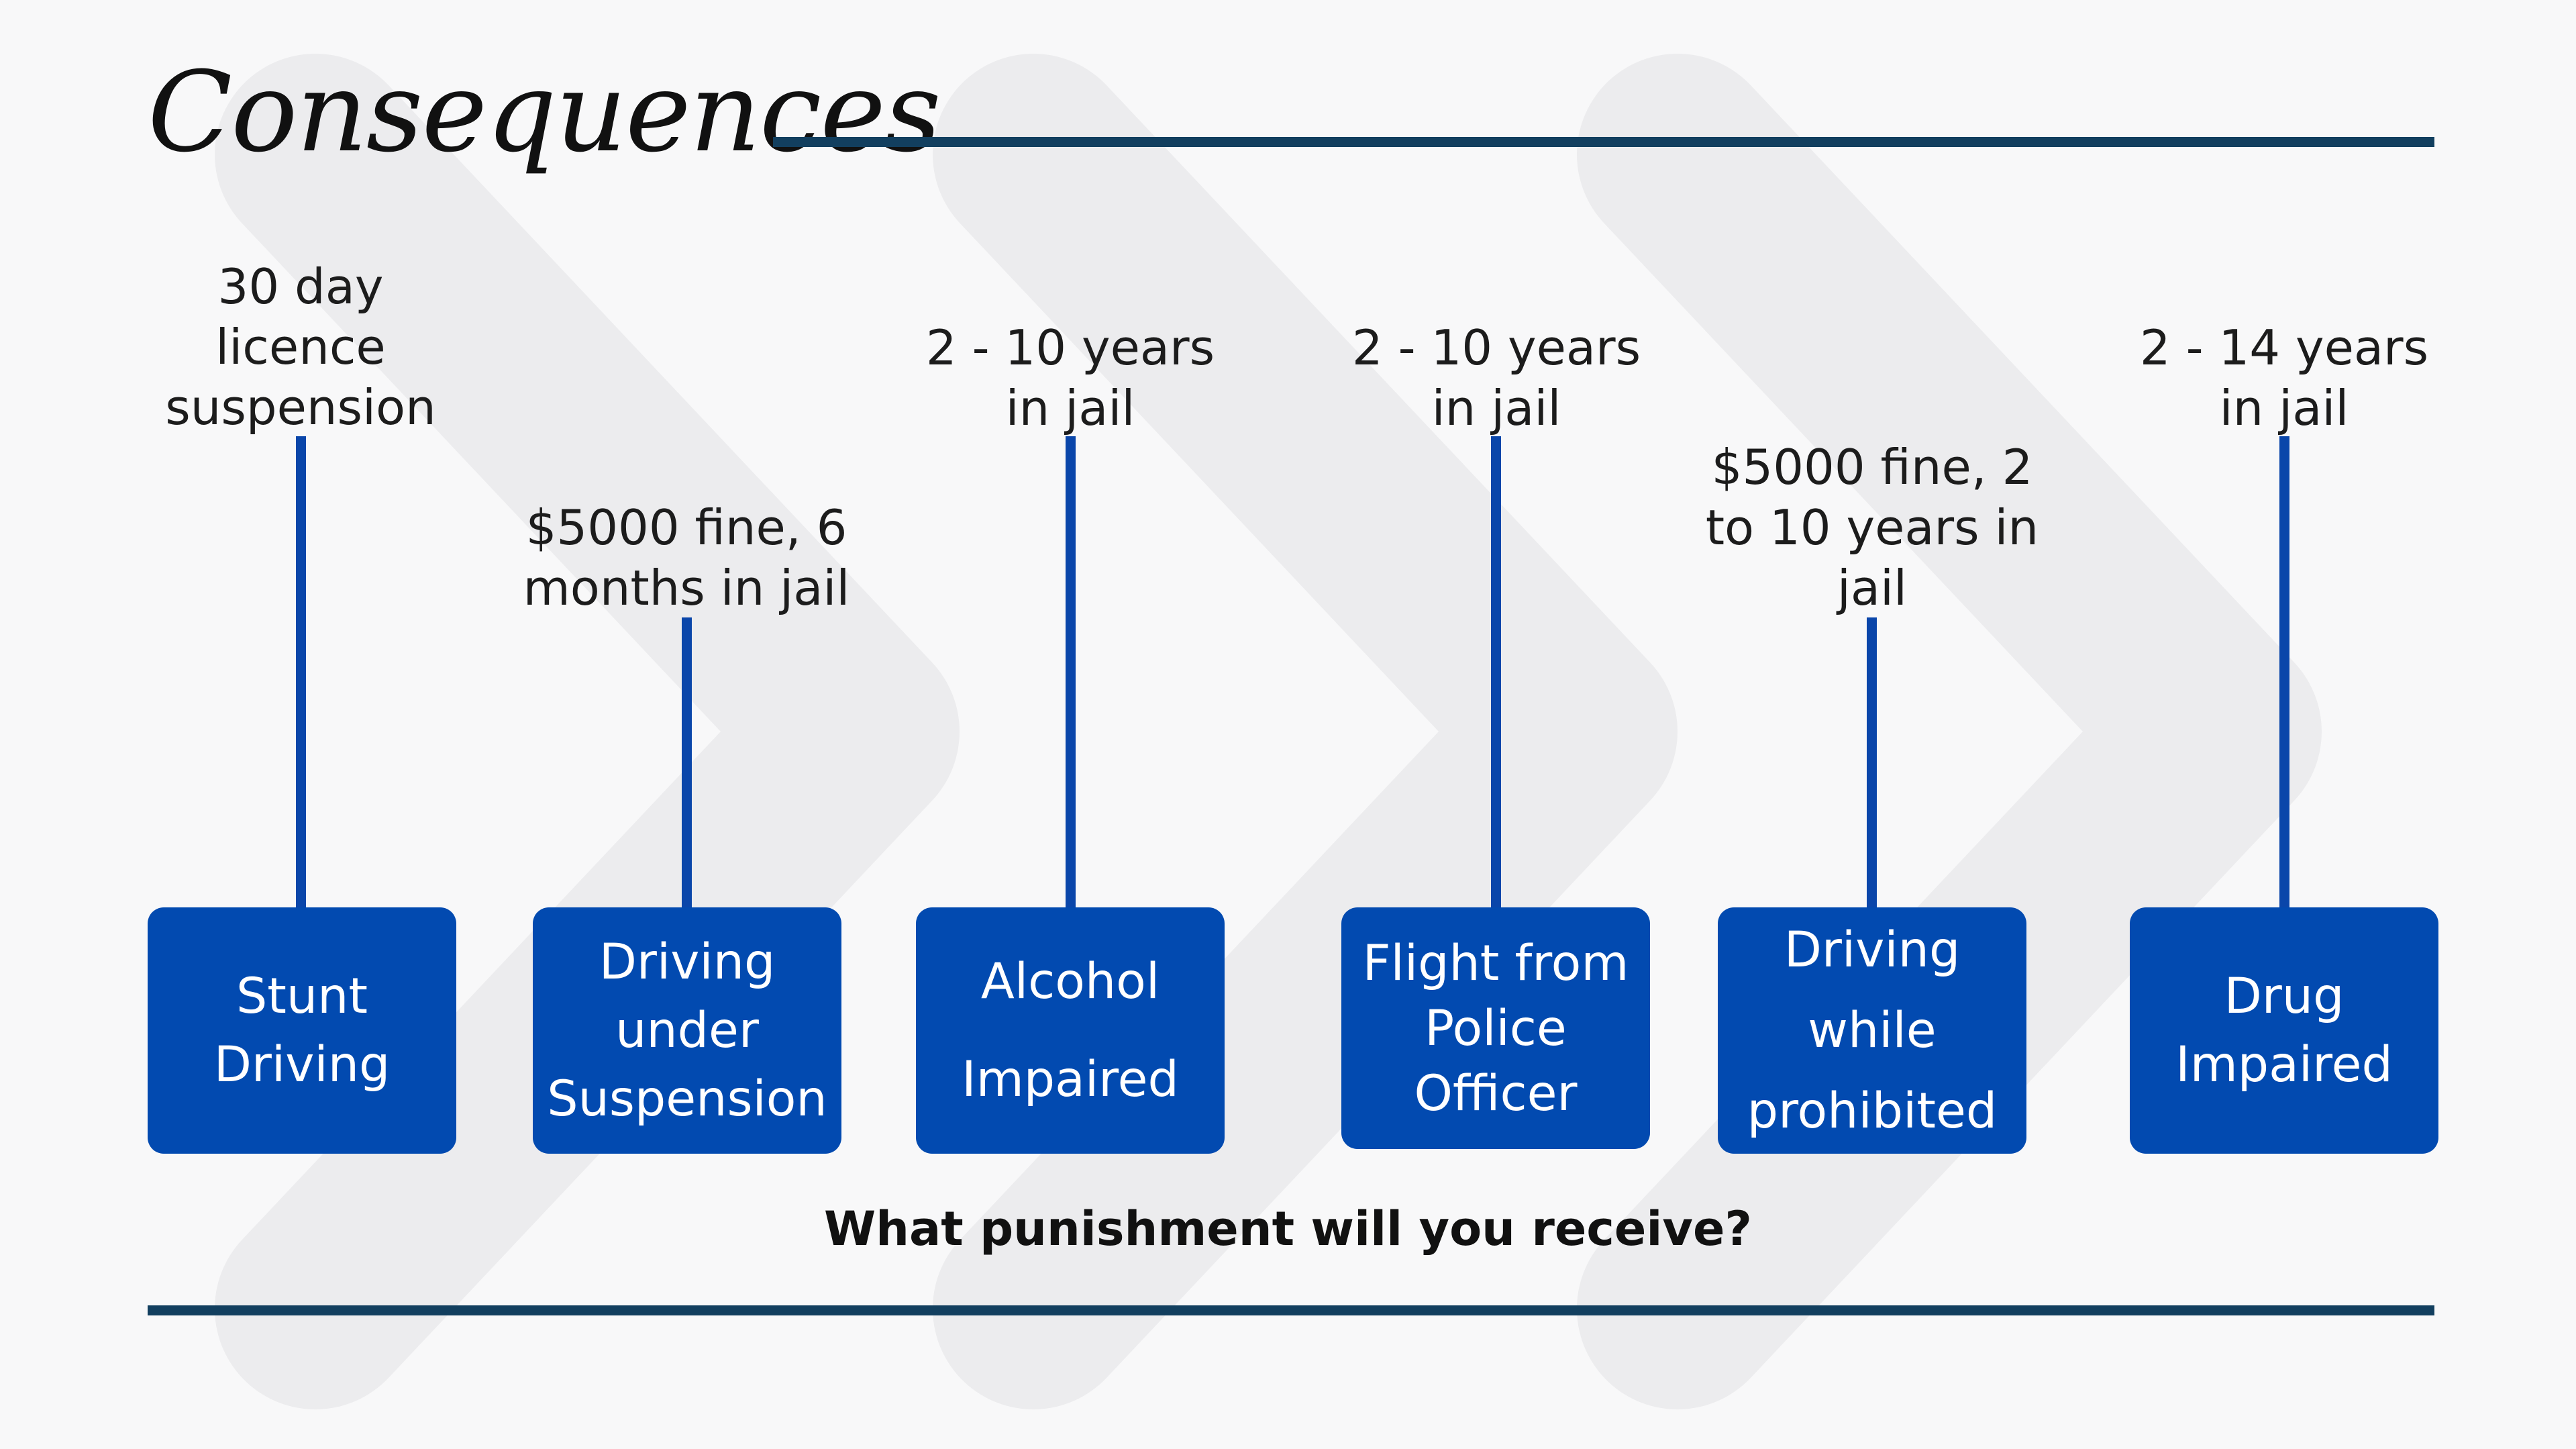 This screenshot has width=2576, height=1449. I want to click on offence-box: Flight from Police Officer, so click(1495, 1028).